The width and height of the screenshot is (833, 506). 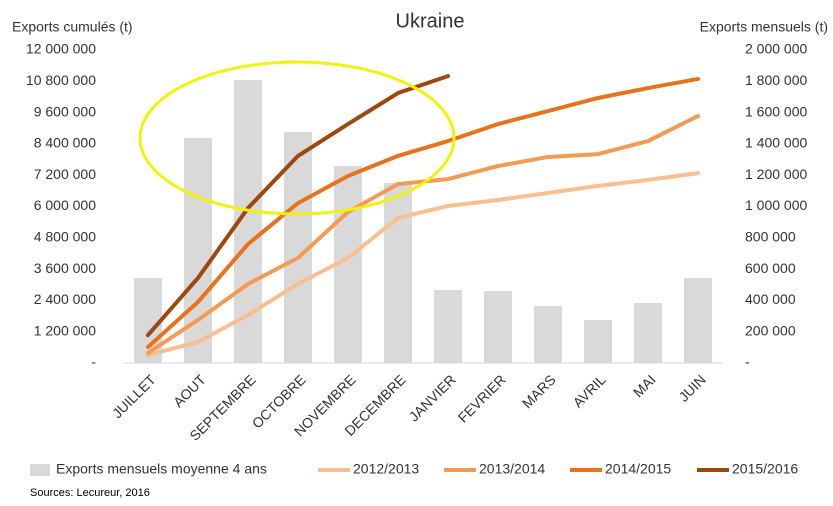 What do you see at coordinates (770, 330) in the screenshot?
I see `y2-tick-label: 200 000` at bounding box center [770, 330].